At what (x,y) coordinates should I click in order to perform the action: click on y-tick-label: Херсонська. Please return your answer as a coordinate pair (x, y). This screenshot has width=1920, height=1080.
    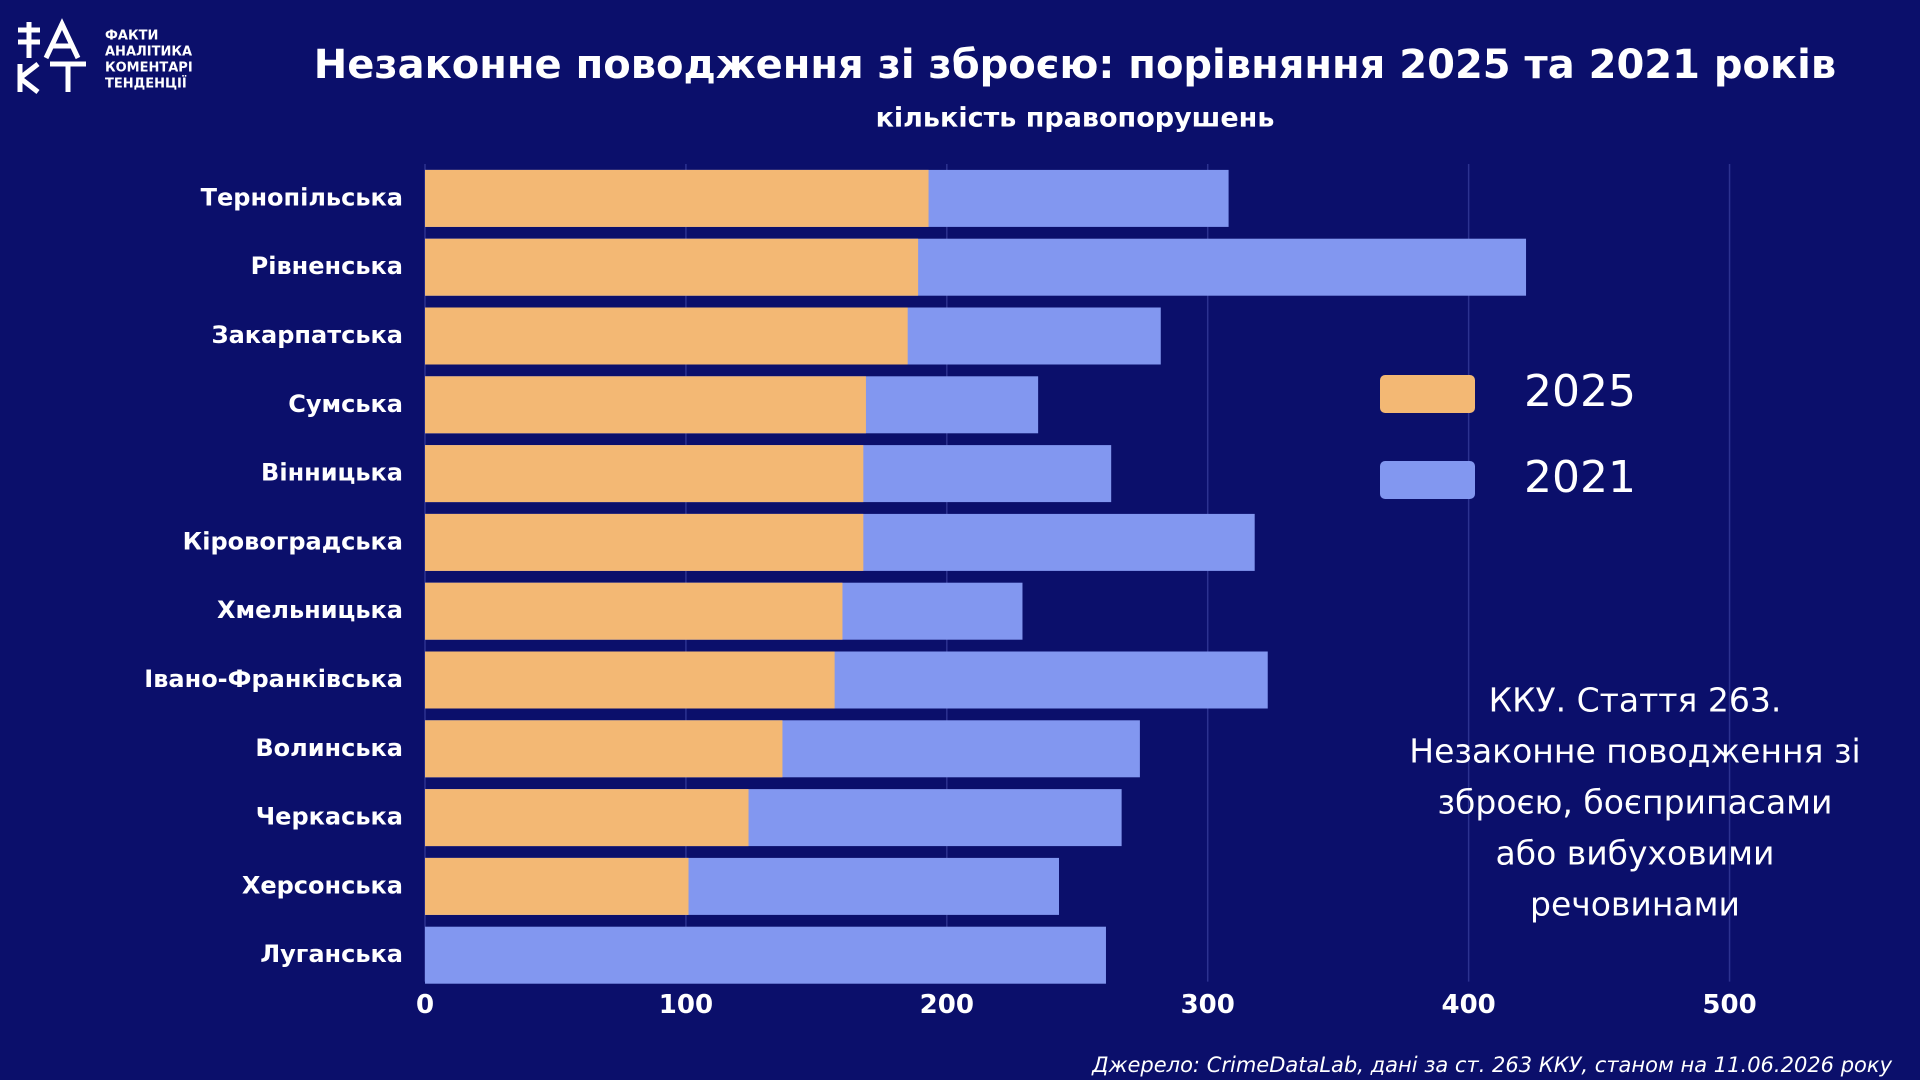
    Looking at the image, I should click on (322, 885).